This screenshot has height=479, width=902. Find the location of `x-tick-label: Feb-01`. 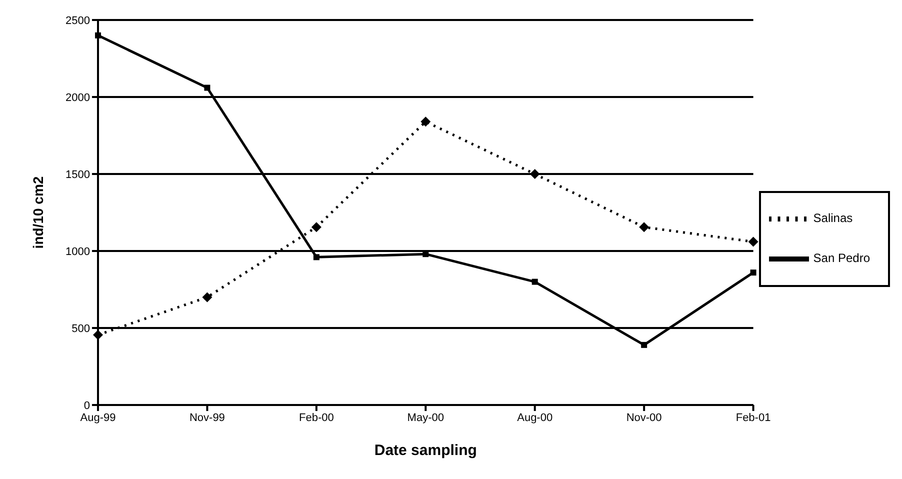

x-tick-label: Feb-01 is located at coordinates (753, 418).